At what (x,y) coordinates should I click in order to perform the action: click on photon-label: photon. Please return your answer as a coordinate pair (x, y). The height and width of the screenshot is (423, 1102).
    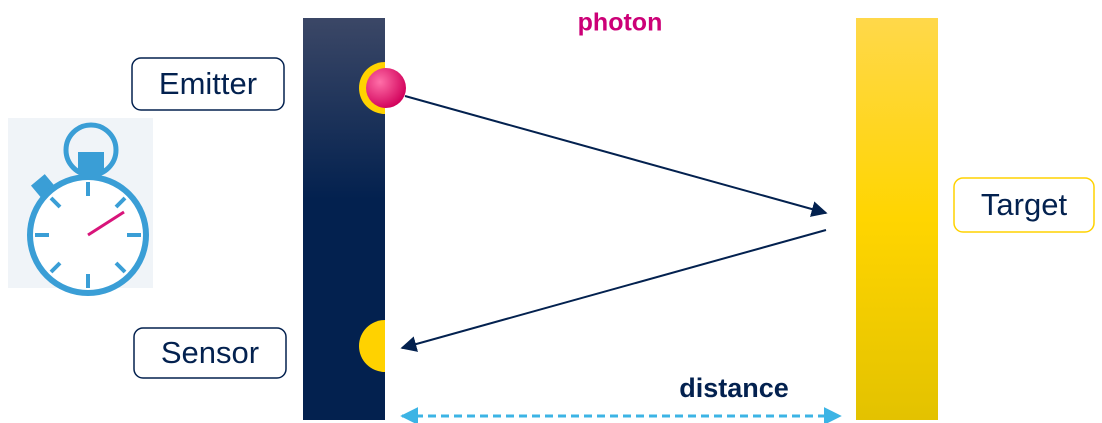
    Looking at the image, I should click on (620, 23).